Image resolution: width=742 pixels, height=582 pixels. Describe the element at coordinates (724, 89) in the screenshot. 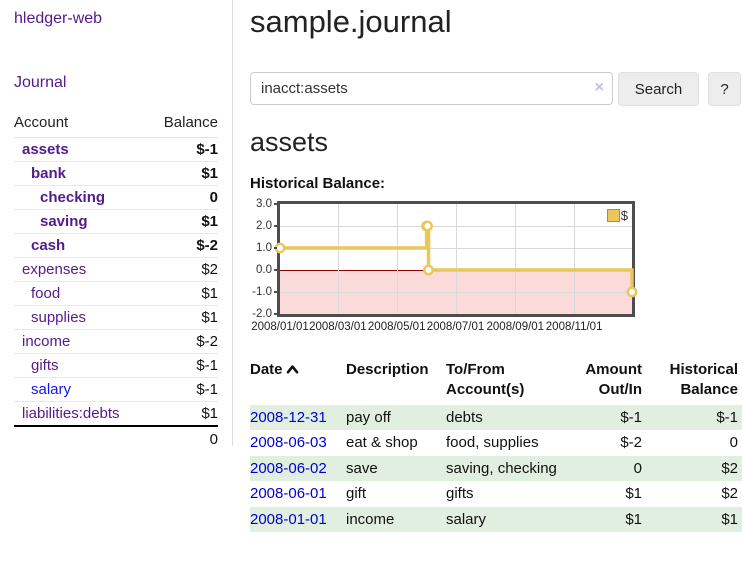

I see `help-button: ?` at that location.